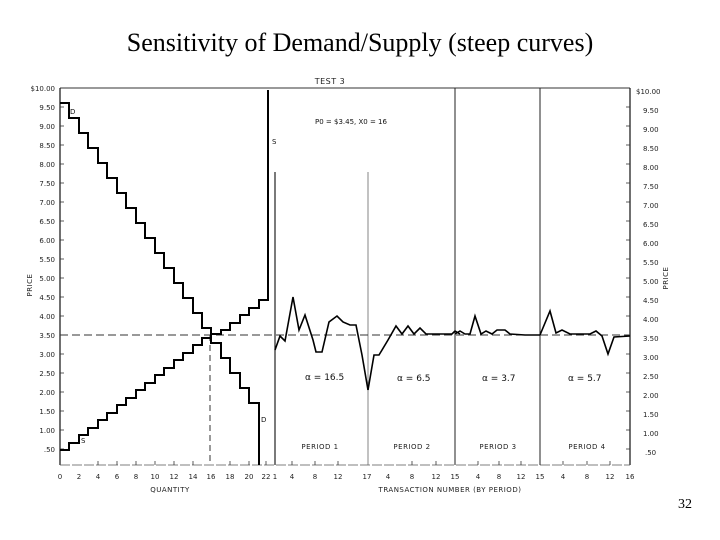  Describe the element at coordinates (72, 112) in the screenshot. I see `demand-label-top: D` at that location.